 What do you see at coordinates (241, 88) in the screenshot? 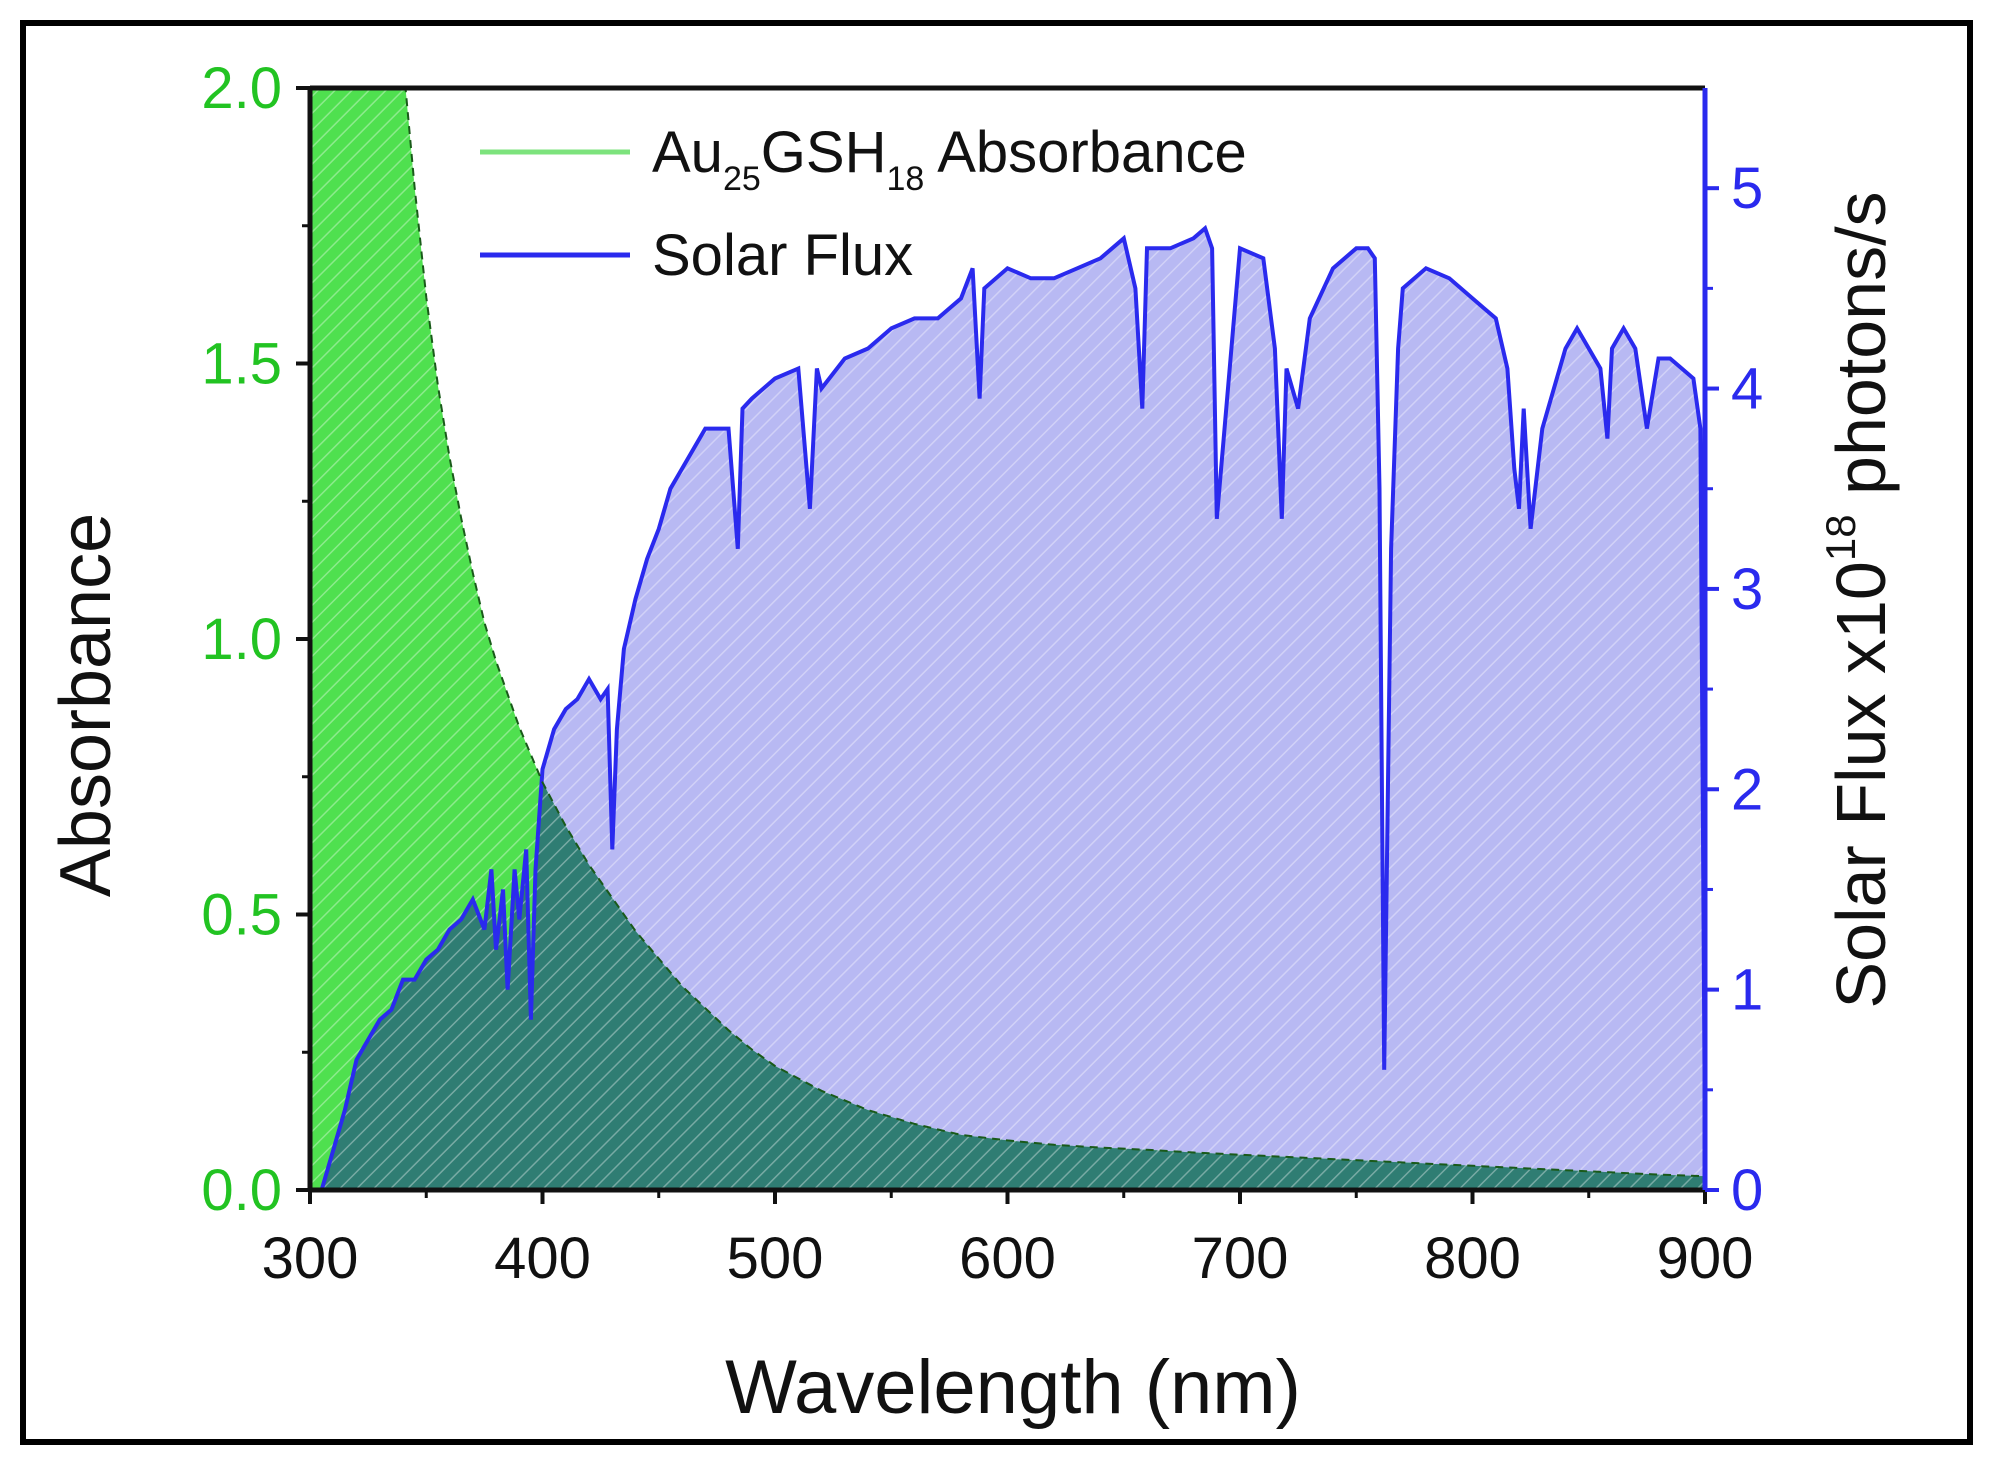
I see `y-left-tick-label: 2.0` at bounding box center [241, 88].